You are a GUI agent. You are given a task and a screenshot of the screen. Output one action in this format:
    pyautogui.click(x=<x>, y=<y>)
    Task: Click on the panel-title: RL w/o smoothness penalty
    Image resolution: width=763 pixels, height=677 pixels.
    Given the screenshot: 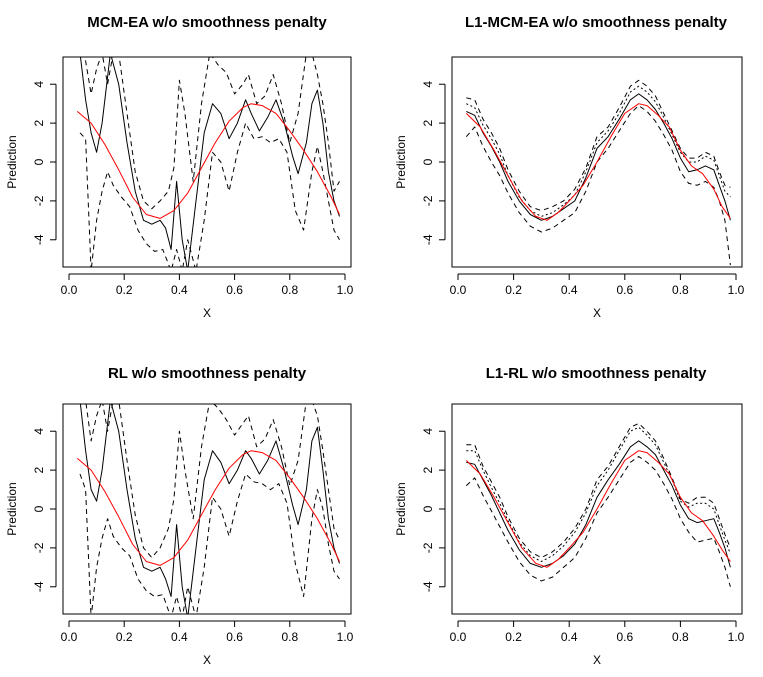 What is the action you would take?
    pyautogui.click(x=207, y=373)
    